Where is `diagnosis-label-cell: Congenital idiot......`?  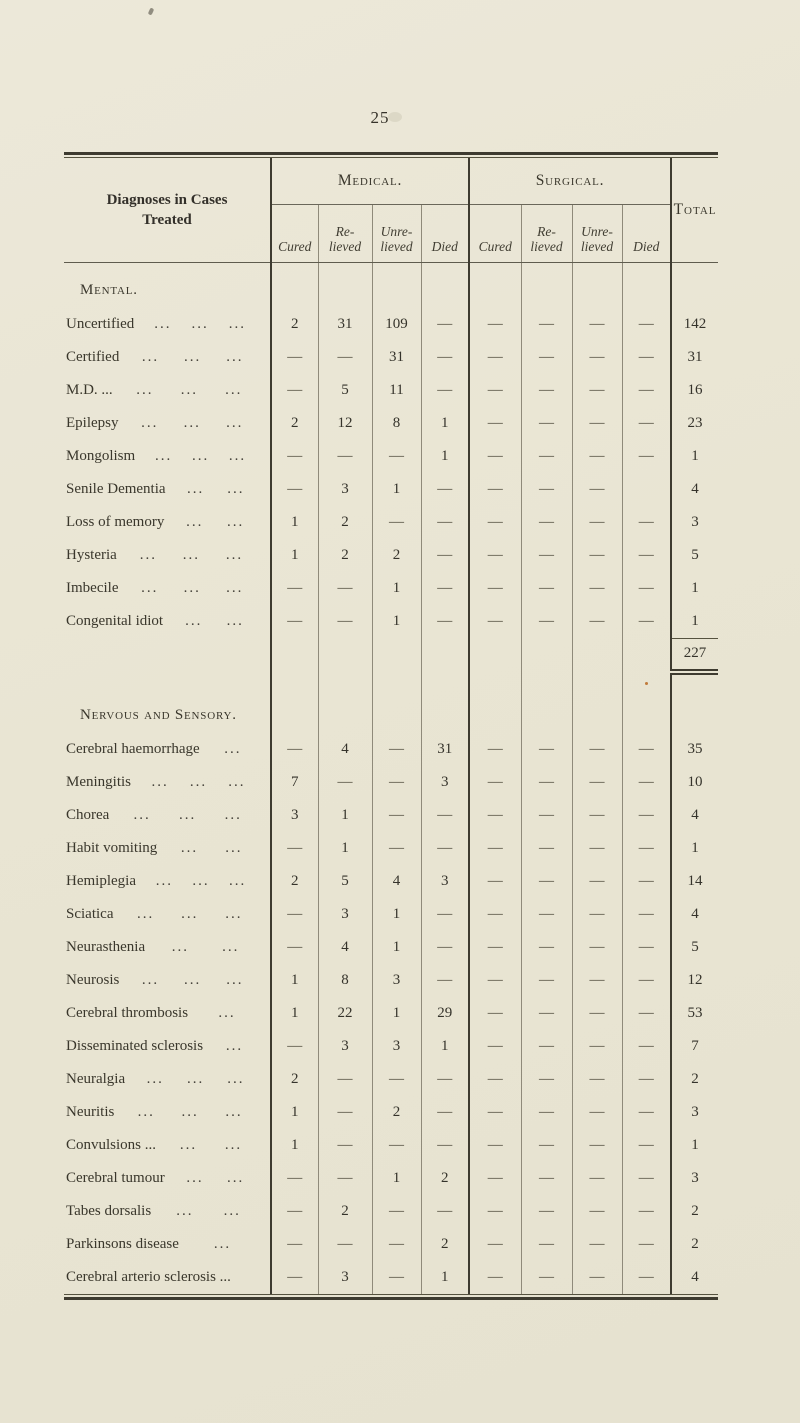
diagnosis-label-cell: Congenital idiot...... is located at coordinates (167, 621).